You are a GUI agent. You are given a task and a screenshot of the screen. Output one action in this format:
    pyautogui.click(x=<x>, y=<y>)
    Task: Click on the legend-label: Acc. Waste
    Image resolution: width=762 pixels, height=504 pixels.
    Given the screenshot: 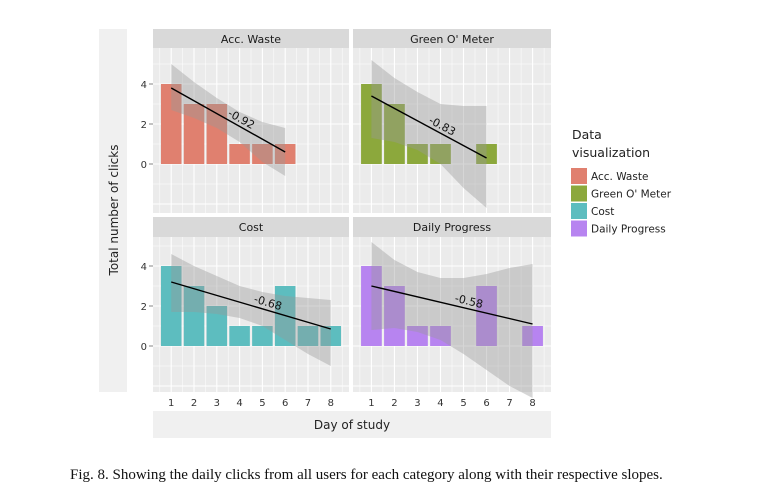 What is the action you would take?
    pyautogui.click(x=619, y=177)
    